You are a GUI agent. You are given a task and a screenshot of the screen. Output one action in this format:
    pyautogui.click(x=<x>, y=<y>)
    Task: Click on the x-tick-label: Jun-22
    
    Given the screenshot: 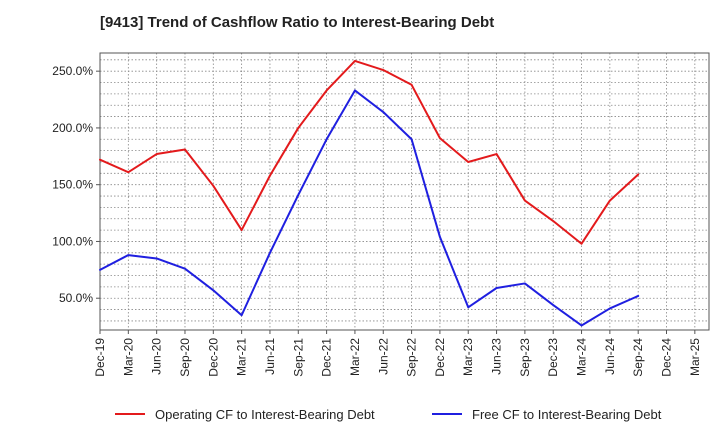 What is the action you would take?
    pyautogui.click(x=383, y=356)
    